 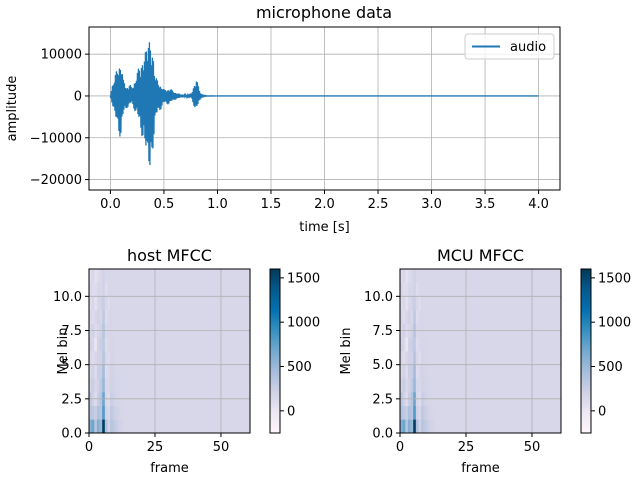 What do you see at coordinates (400, 447) in the screenshot?
I see `x-tick-label: 0` at bounding box center [400, 447].